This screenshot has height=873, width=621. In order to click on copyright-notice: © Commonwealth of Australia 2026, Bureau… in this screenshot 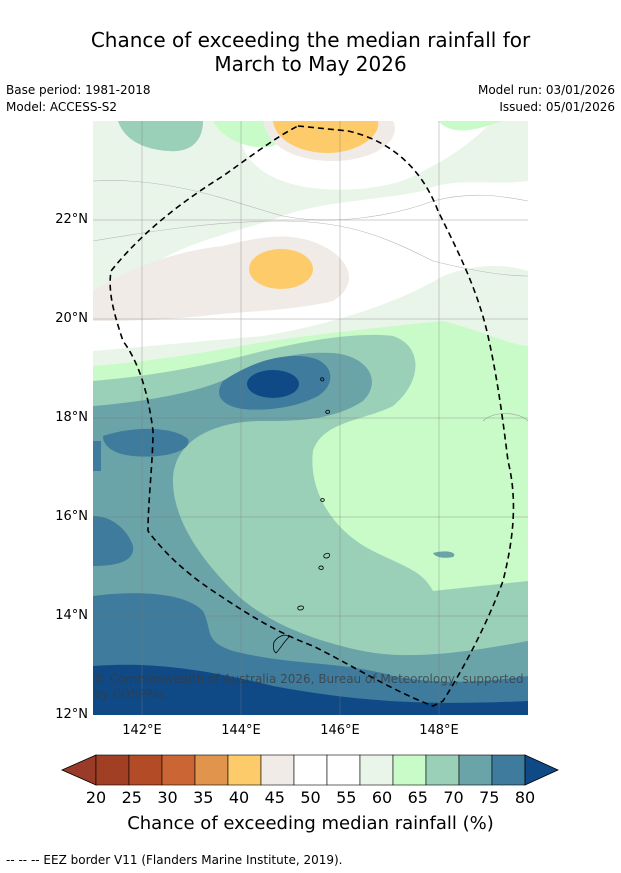, I will do `click(309, 686)`.